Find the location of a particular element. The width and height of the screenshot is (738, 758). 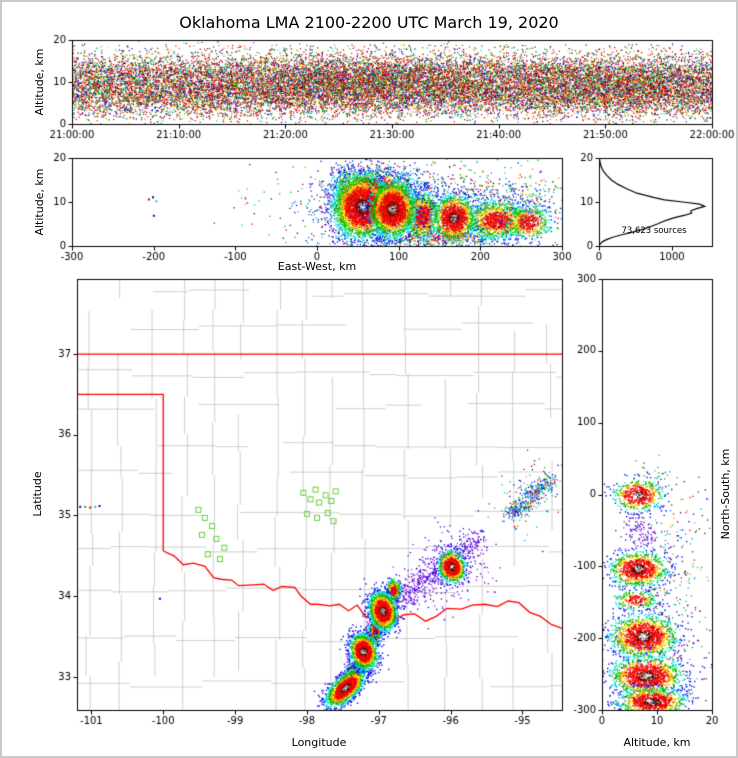

ns-yaxis-label: North-South, km is located at coordinates (725, 494).